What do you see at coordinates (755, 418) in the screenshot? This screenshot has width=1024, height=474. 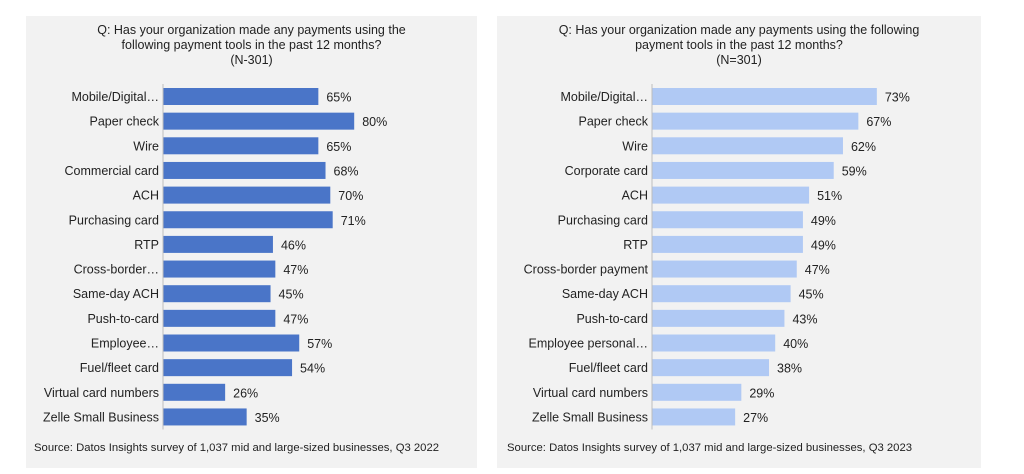 I see `data-label: 27%` at bounding box center [755, 418].